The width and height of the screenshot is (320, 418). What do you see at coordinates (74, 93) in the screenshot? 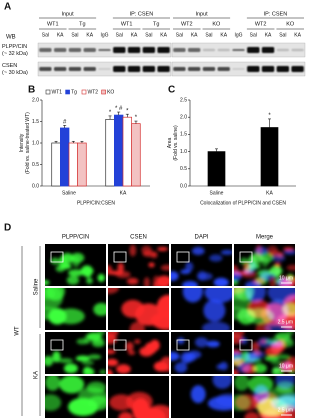
I see `legend-label: Tg` at bounding box center [74, 93].